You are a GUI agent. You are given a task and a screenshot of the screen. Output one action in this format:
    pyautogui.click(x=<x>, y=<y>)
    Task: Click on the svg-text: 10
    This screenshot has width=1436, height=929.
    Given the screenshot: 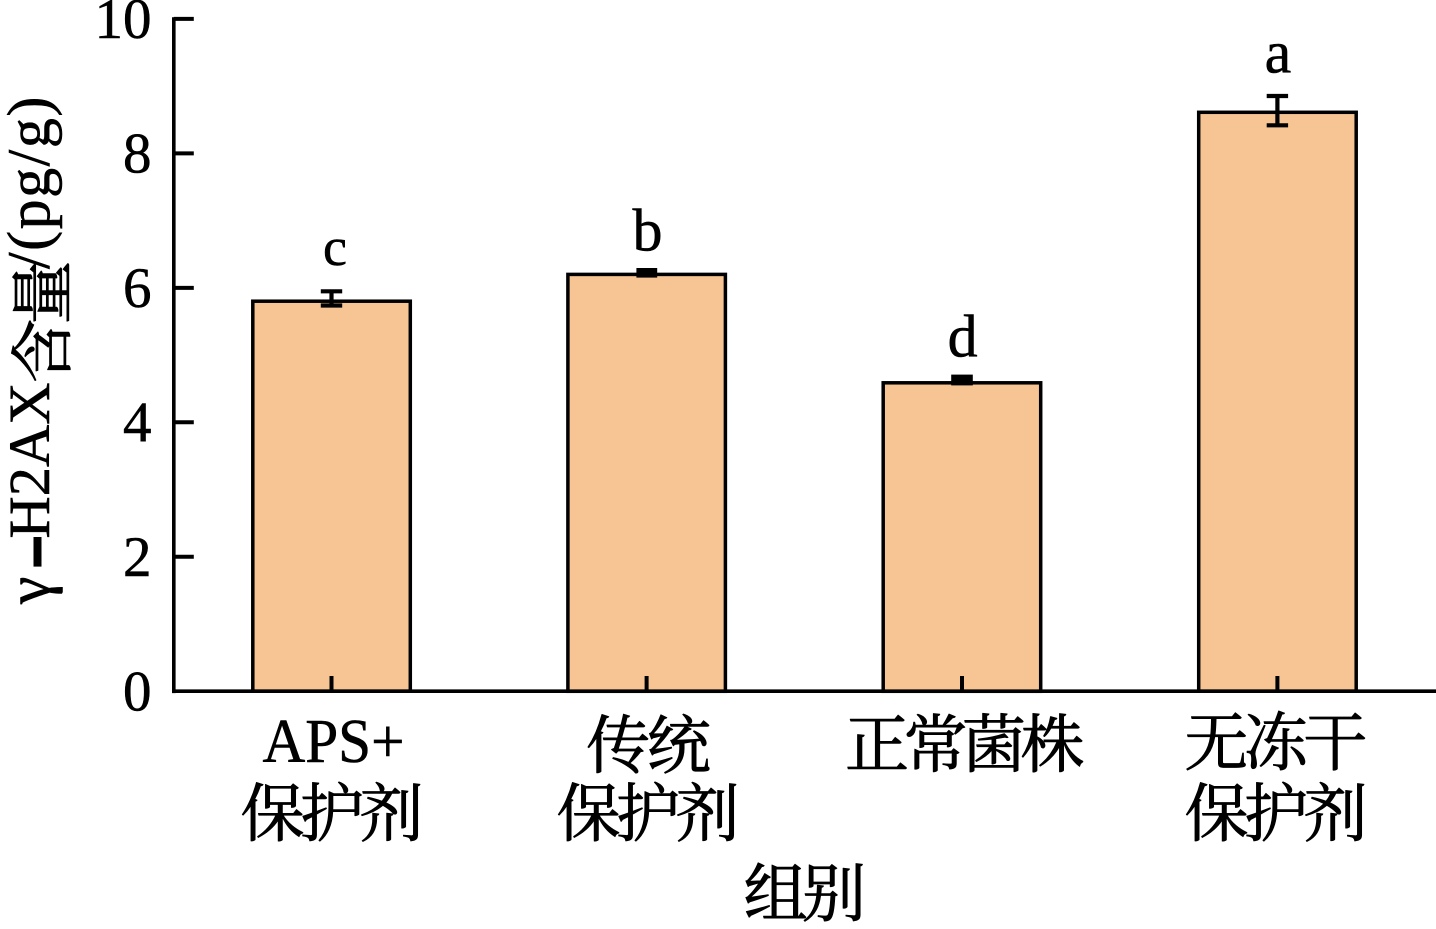 What is the action you would take?
    pyautogui.click(x=123, y=25)
    